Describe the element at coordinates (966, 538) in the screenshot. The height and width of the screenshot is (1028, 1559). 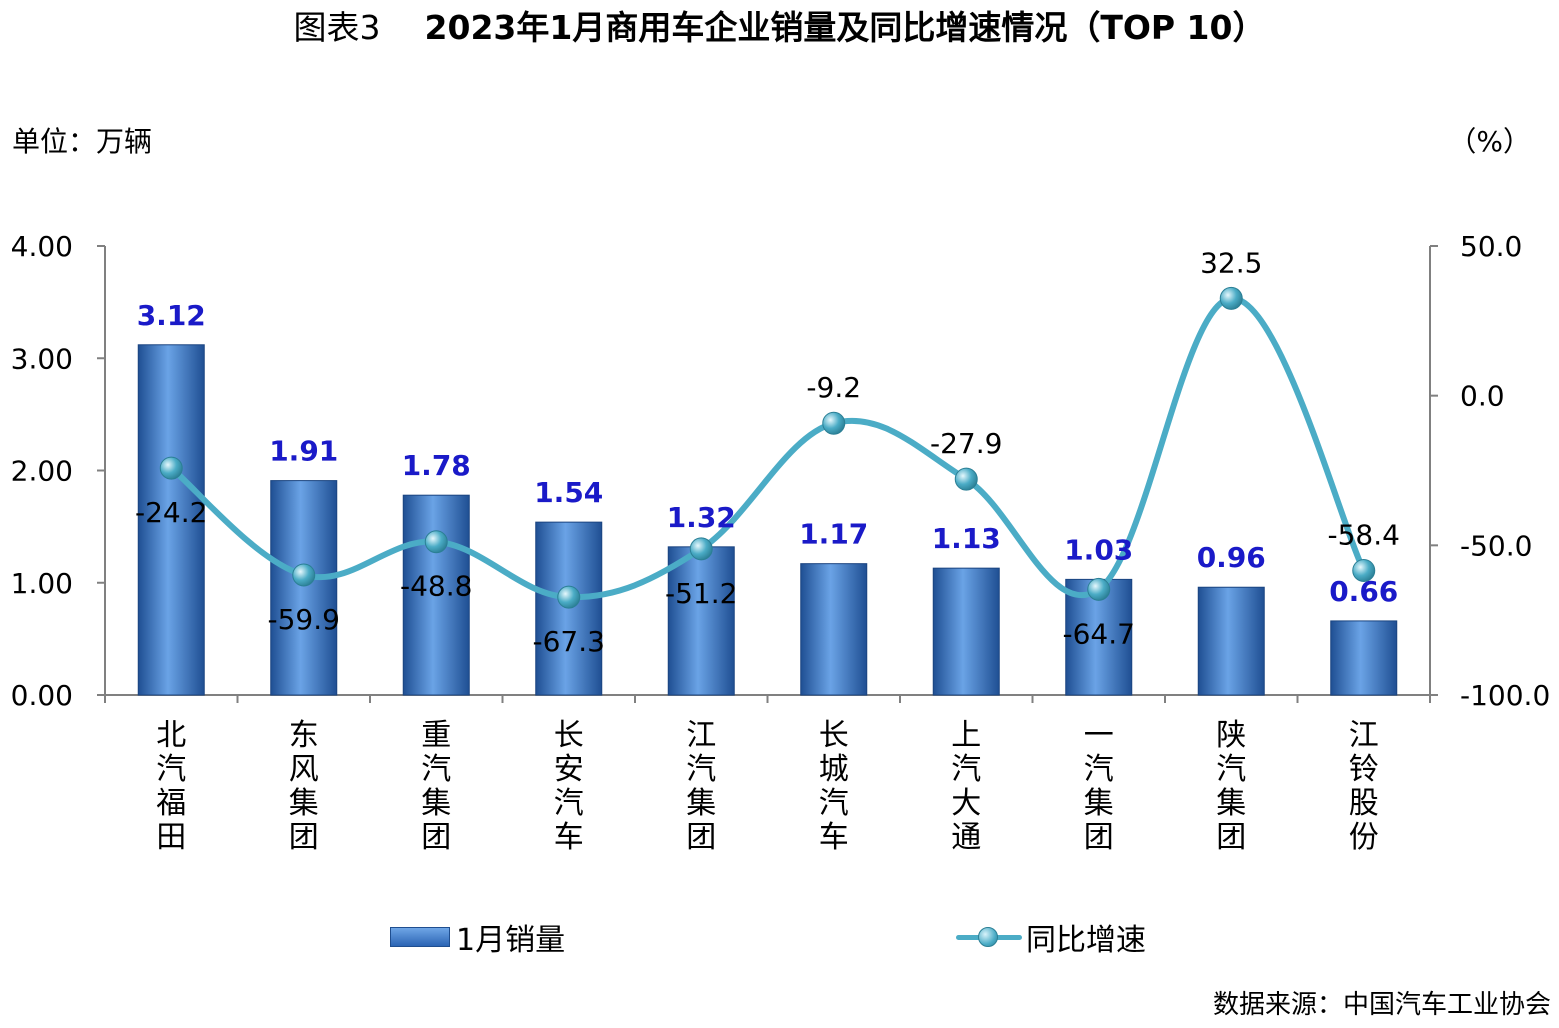
I see `bar-value-label: 1.13` at that location.